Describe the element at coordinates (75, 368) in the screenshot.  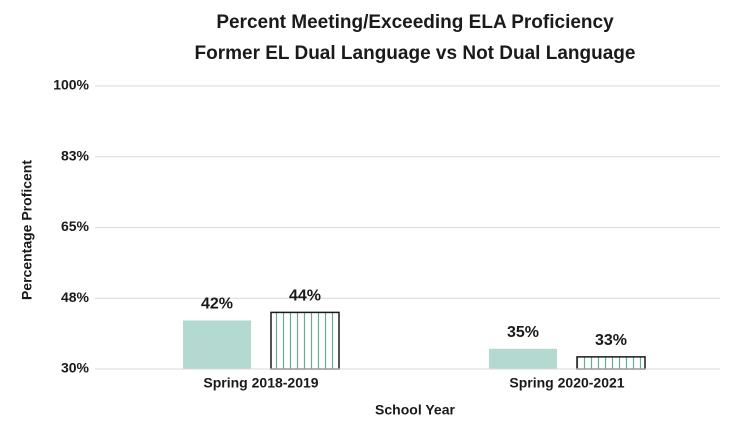
I see `y-tick-label: 30%` at that location.